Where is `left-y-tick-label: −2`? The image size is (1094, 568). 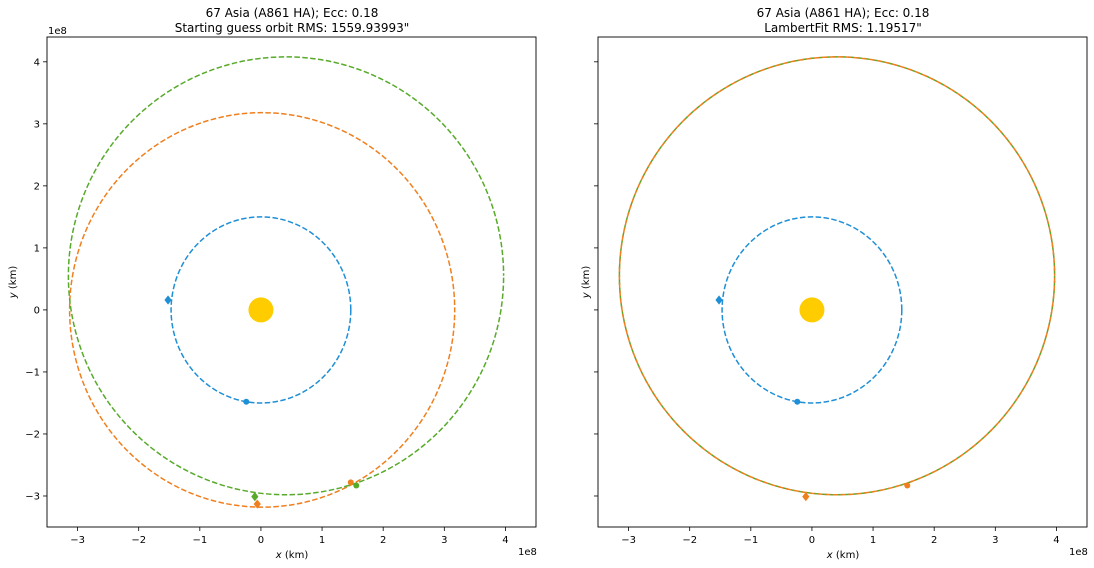
left-y-tick-label: −2 is located at coordinates (32, 434).